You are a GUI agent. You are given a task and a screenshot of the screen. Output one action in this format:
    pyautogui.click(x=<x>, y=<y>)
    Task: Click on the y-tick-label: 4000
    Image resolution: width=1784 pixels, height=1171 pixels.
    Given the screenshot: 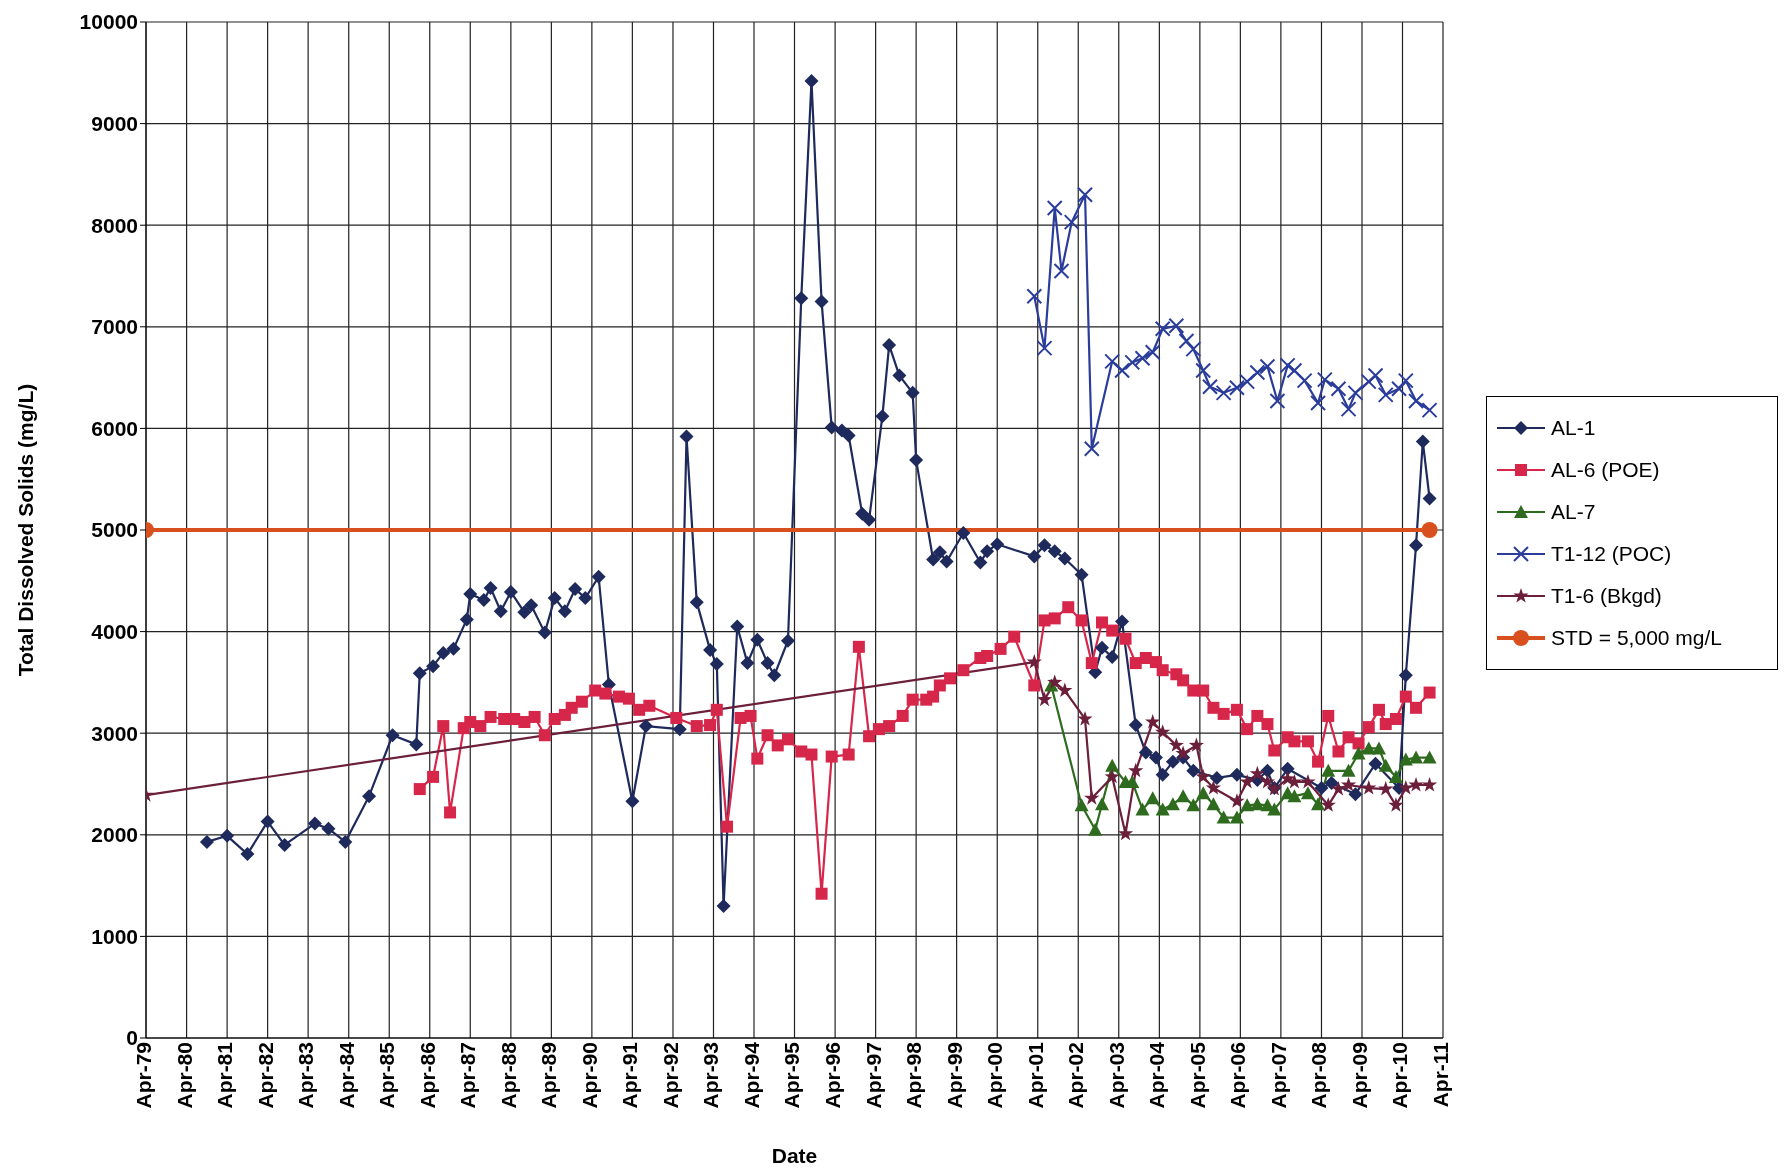 What is the action you would take?
    pyautogui.click(x=114, y=632)
    